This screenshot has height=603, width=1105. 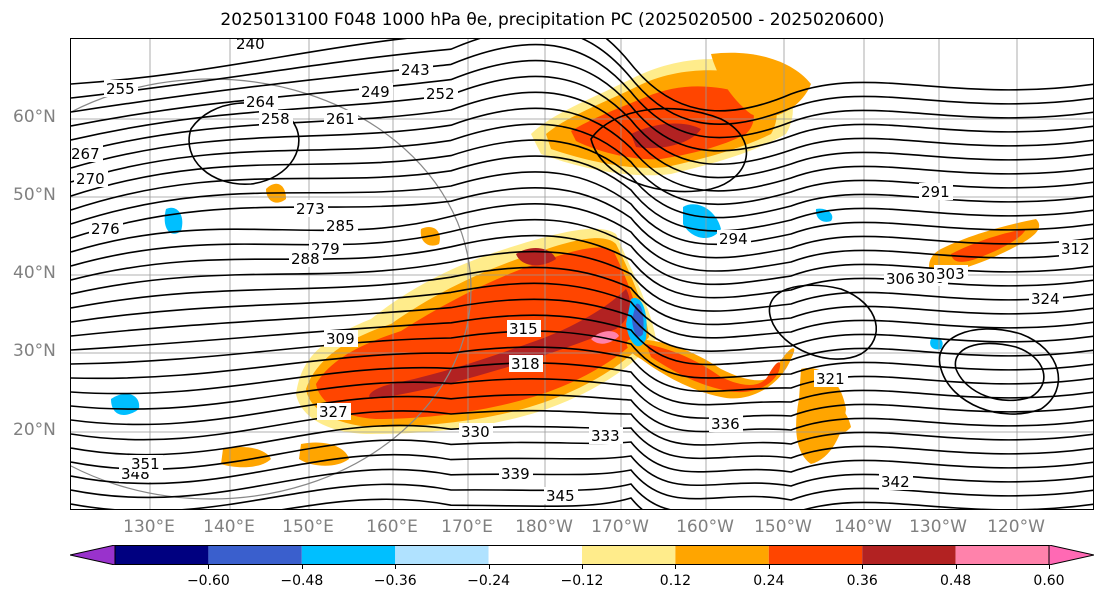 What do you see at coordinates (308, 527) in the screenshot?
I see `lon-label: 150°E` at bounding box center [308, 527].